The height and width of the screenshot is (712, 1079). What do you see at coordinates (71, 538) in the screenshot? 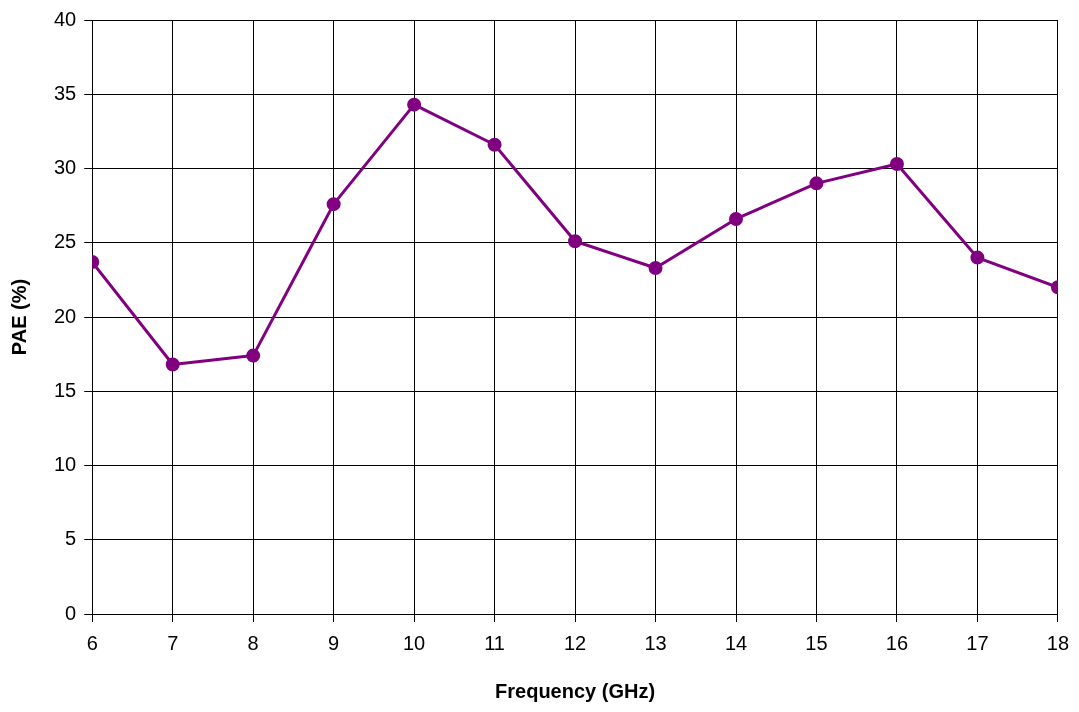
I see `y-tick-label: 5` at bounding box center [71, 538].